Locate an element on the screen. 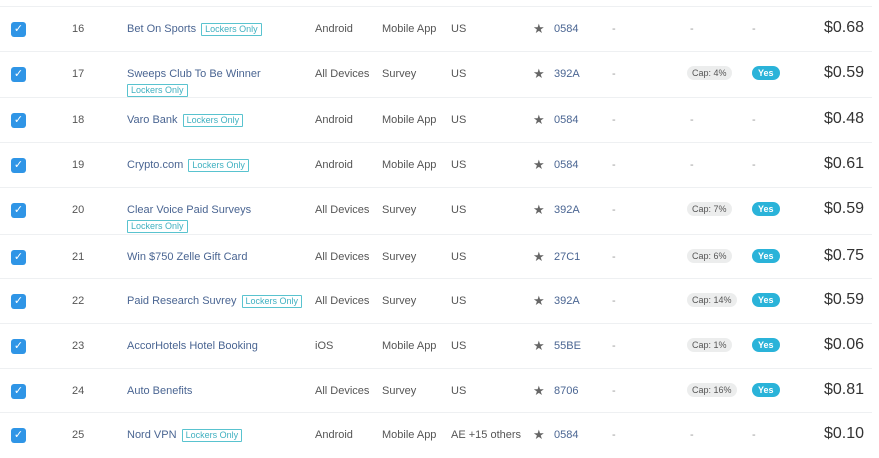 The image size is (879, 458). offer-name-link: Paid Research Suvrey is located at coordinates (182, 301).